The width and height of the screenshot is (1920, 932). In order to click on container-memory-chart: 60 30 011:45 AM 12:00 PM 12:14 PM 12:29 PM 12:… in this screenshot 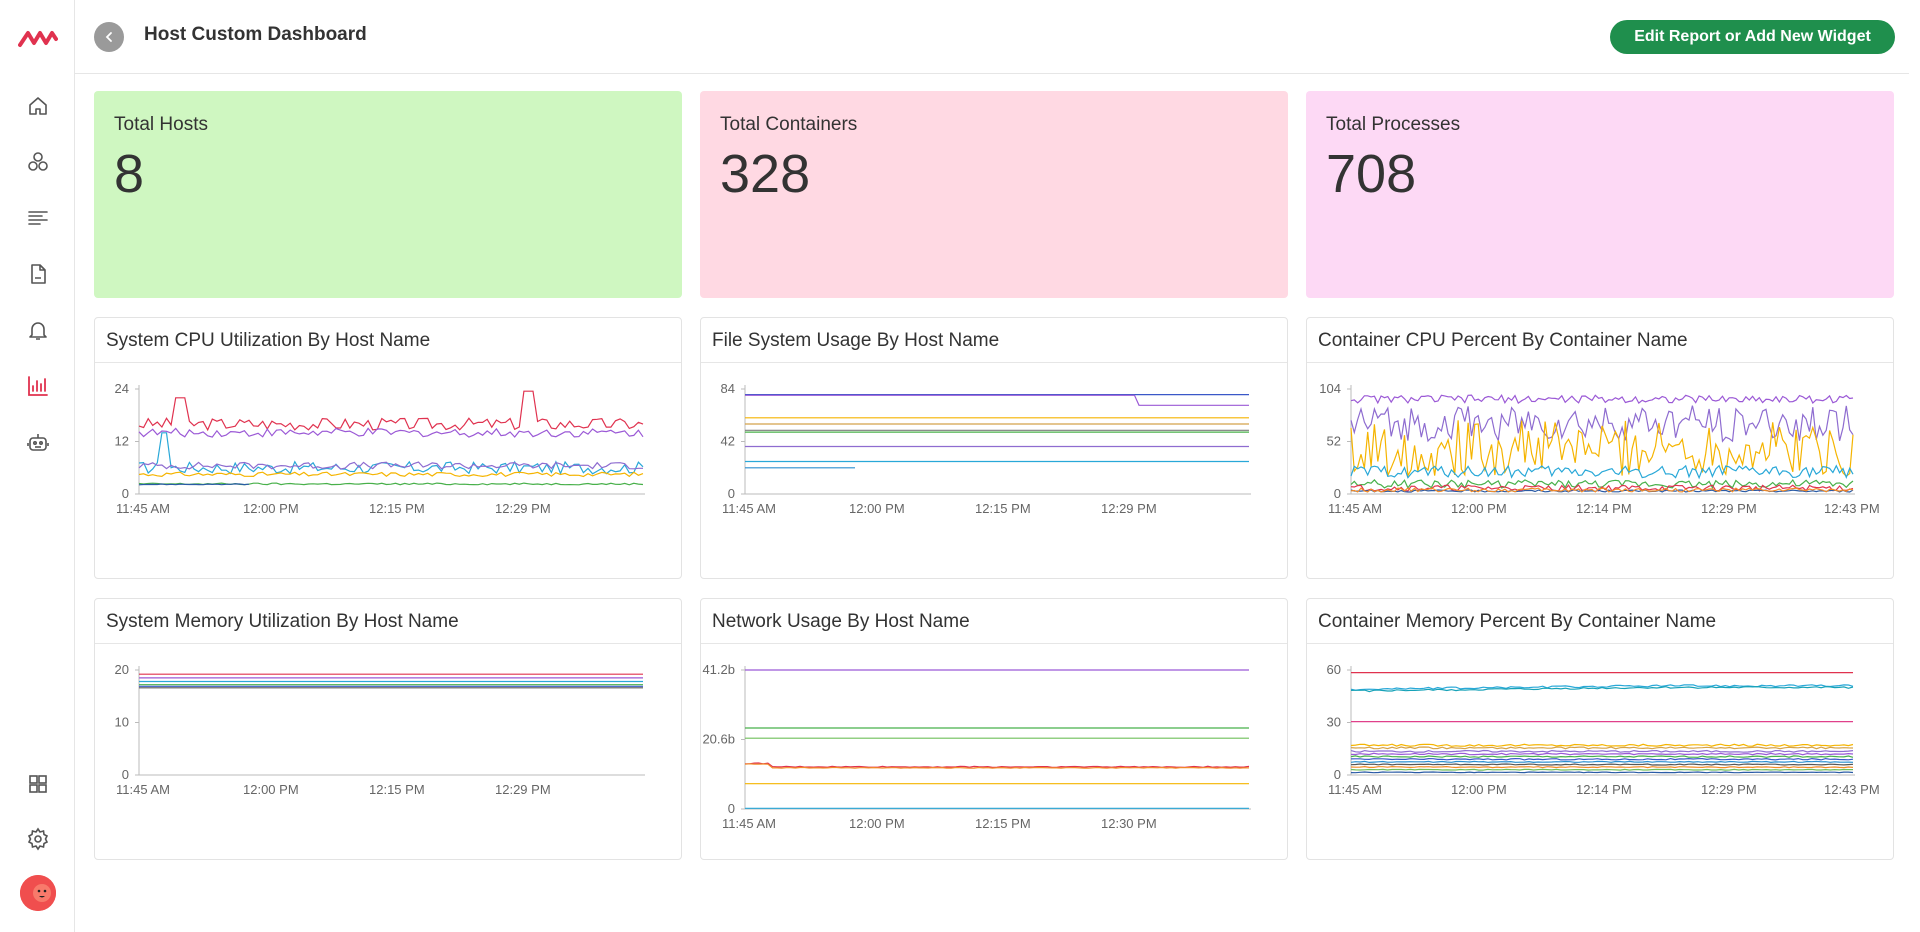, I will do `click(1600, 751)`.